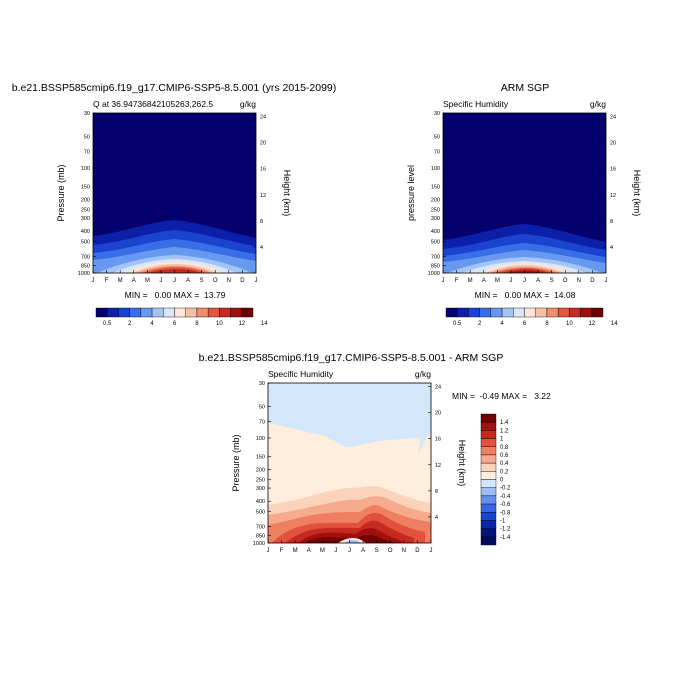  I want to click on colorbar-label: 4, so click(502, 324).